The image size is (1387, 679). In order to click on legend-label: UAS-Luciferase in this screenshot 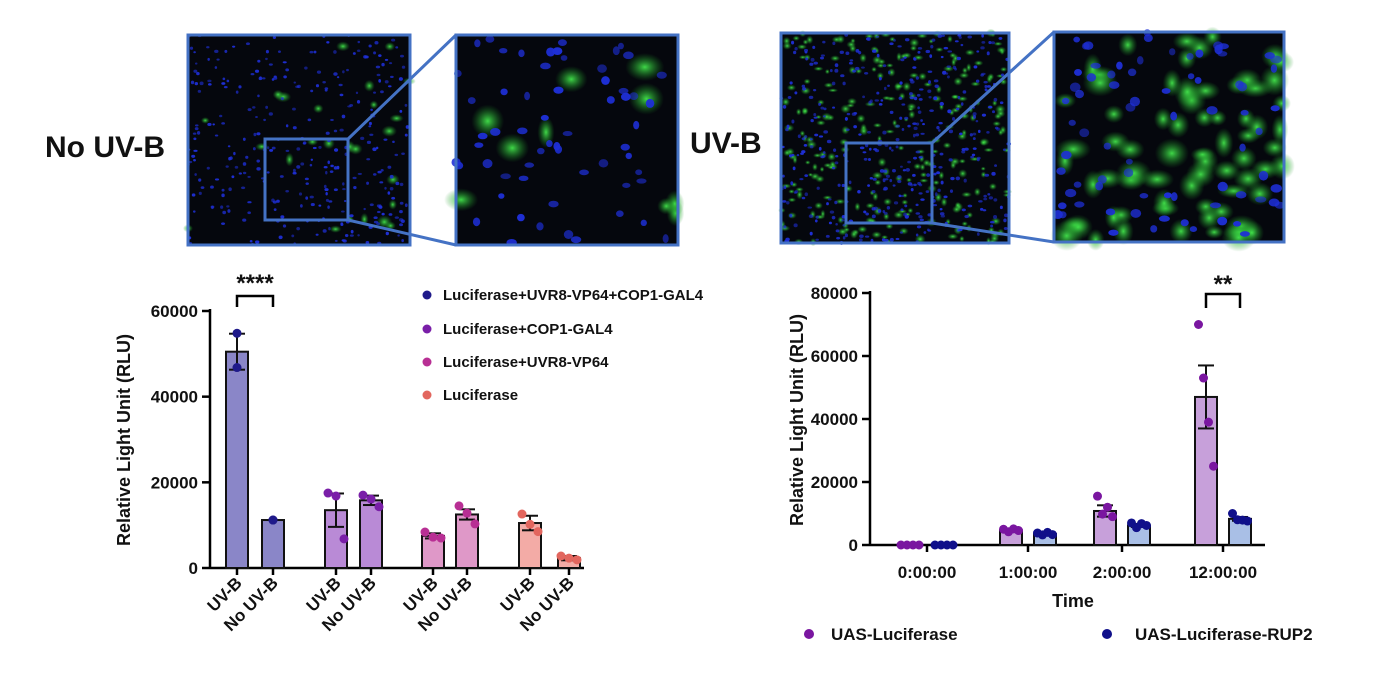, I will do `click(894, 634)`.